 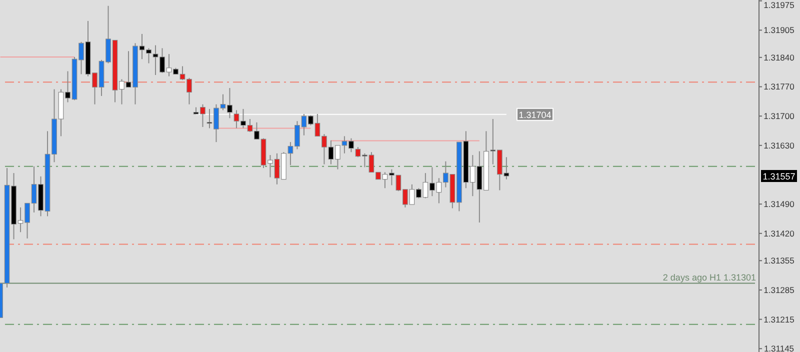 What do you see at coordinates (779, 348) in the screenshot?
I see `y-tick-label: 1.31145` at bounding box center [779, 348].